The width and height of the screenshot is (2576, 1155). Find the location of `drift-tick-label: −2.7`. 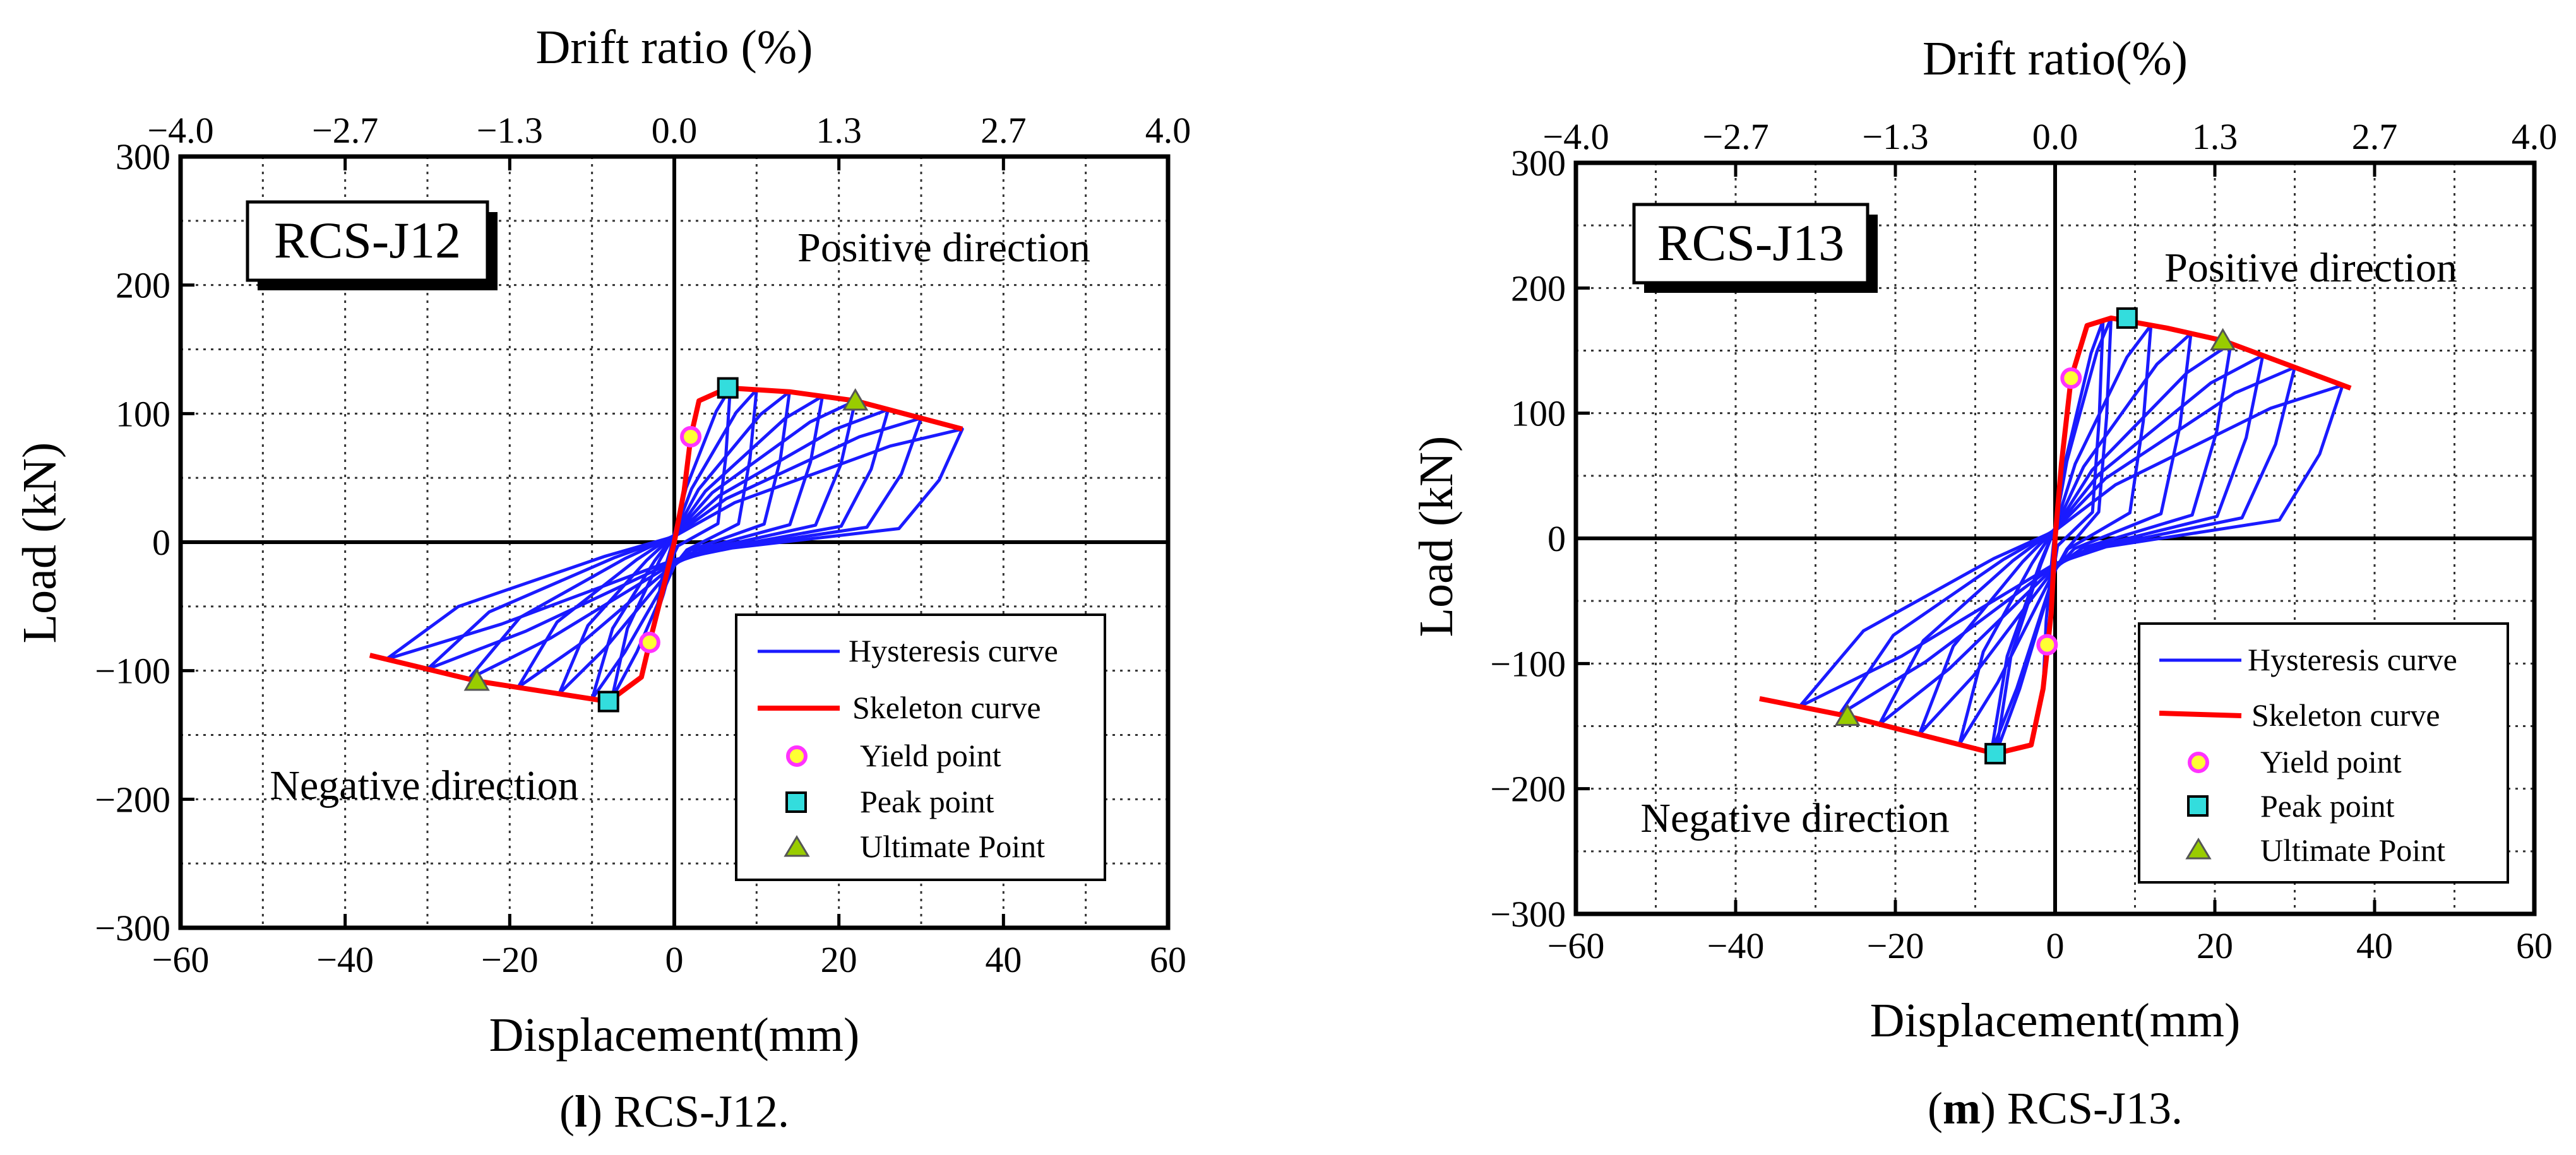

drift-tick-label: −2.7 is located at coordinates (345, 130).